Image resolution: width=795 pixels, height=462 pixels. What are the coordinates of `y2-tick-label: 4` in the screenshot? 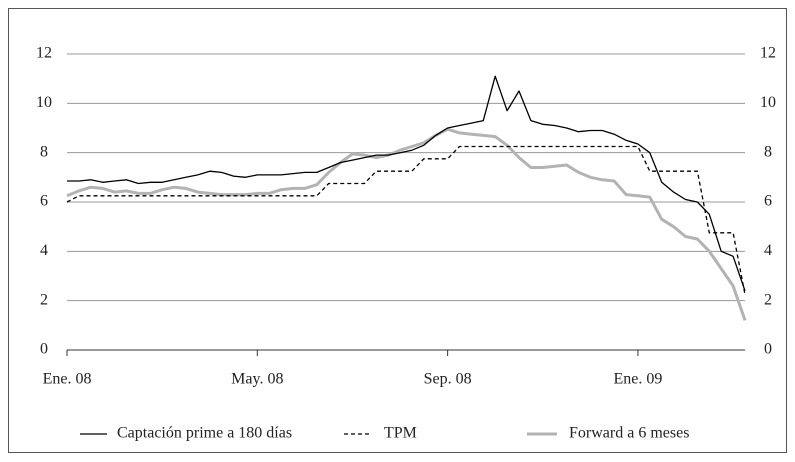 It's located at (768, 250).